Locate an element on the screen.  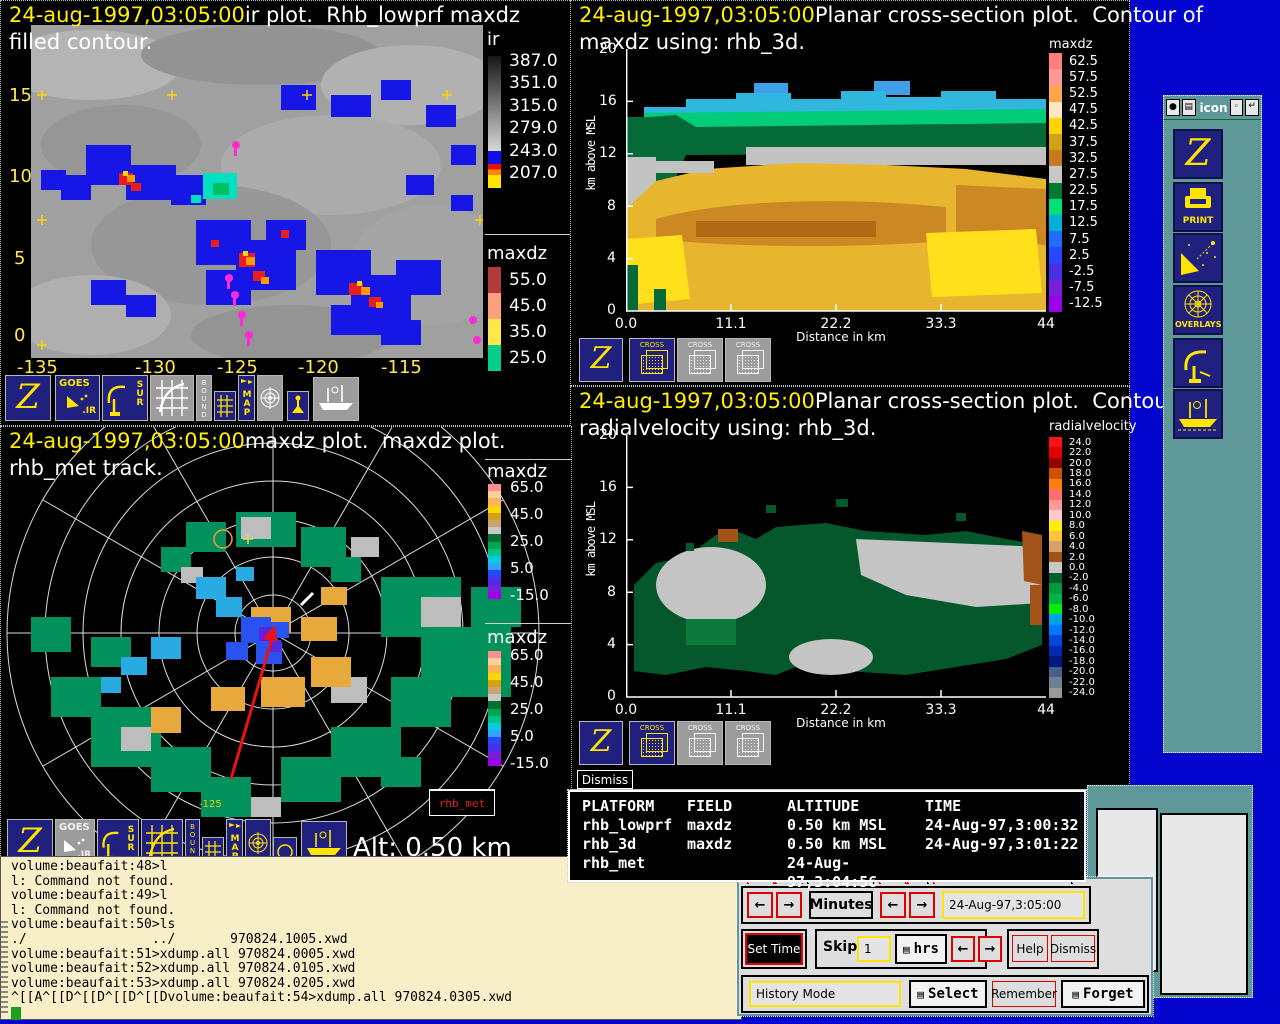
rings-icon is located at coordinates (270, 398).